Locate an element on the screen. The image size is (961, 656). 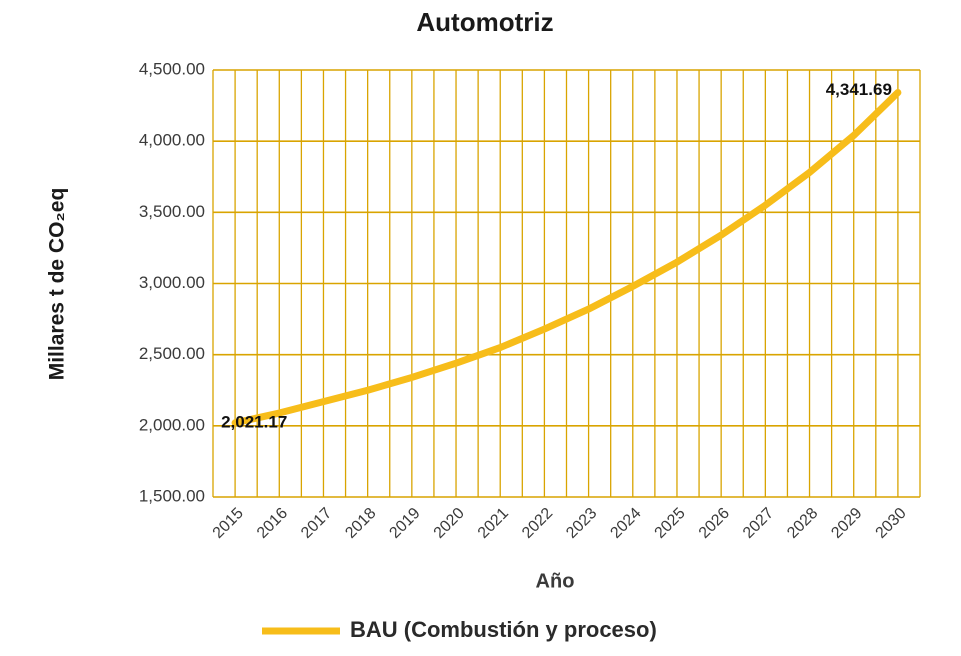
y-tick-label: 4,500.00 is located at coordinates (172, 68).